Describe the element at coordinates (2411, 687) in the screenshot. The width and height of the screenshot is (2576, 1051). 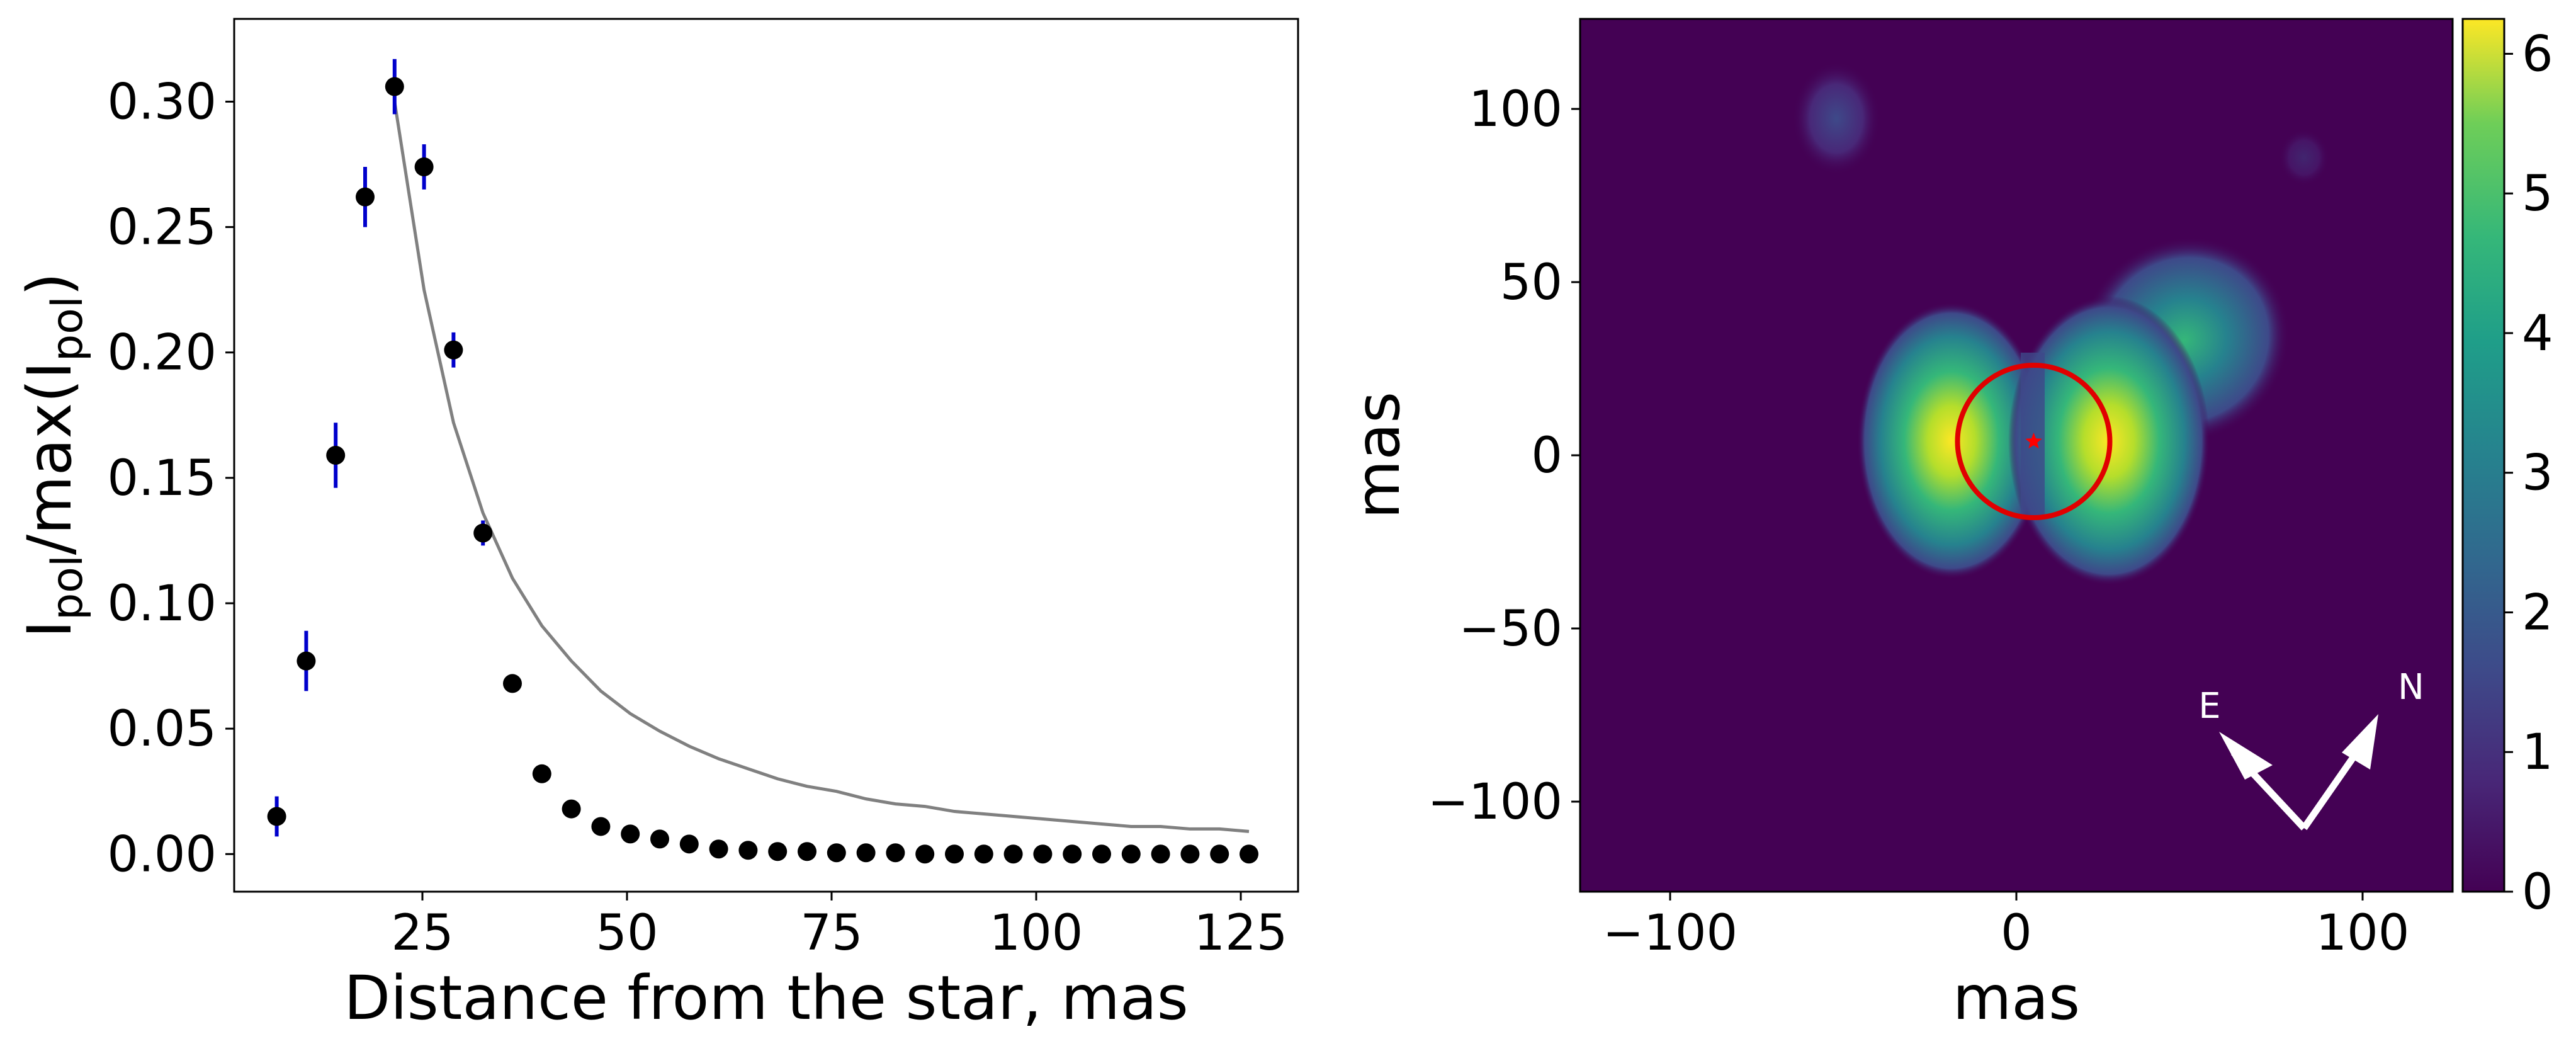
I see `north-label: N` at that location.